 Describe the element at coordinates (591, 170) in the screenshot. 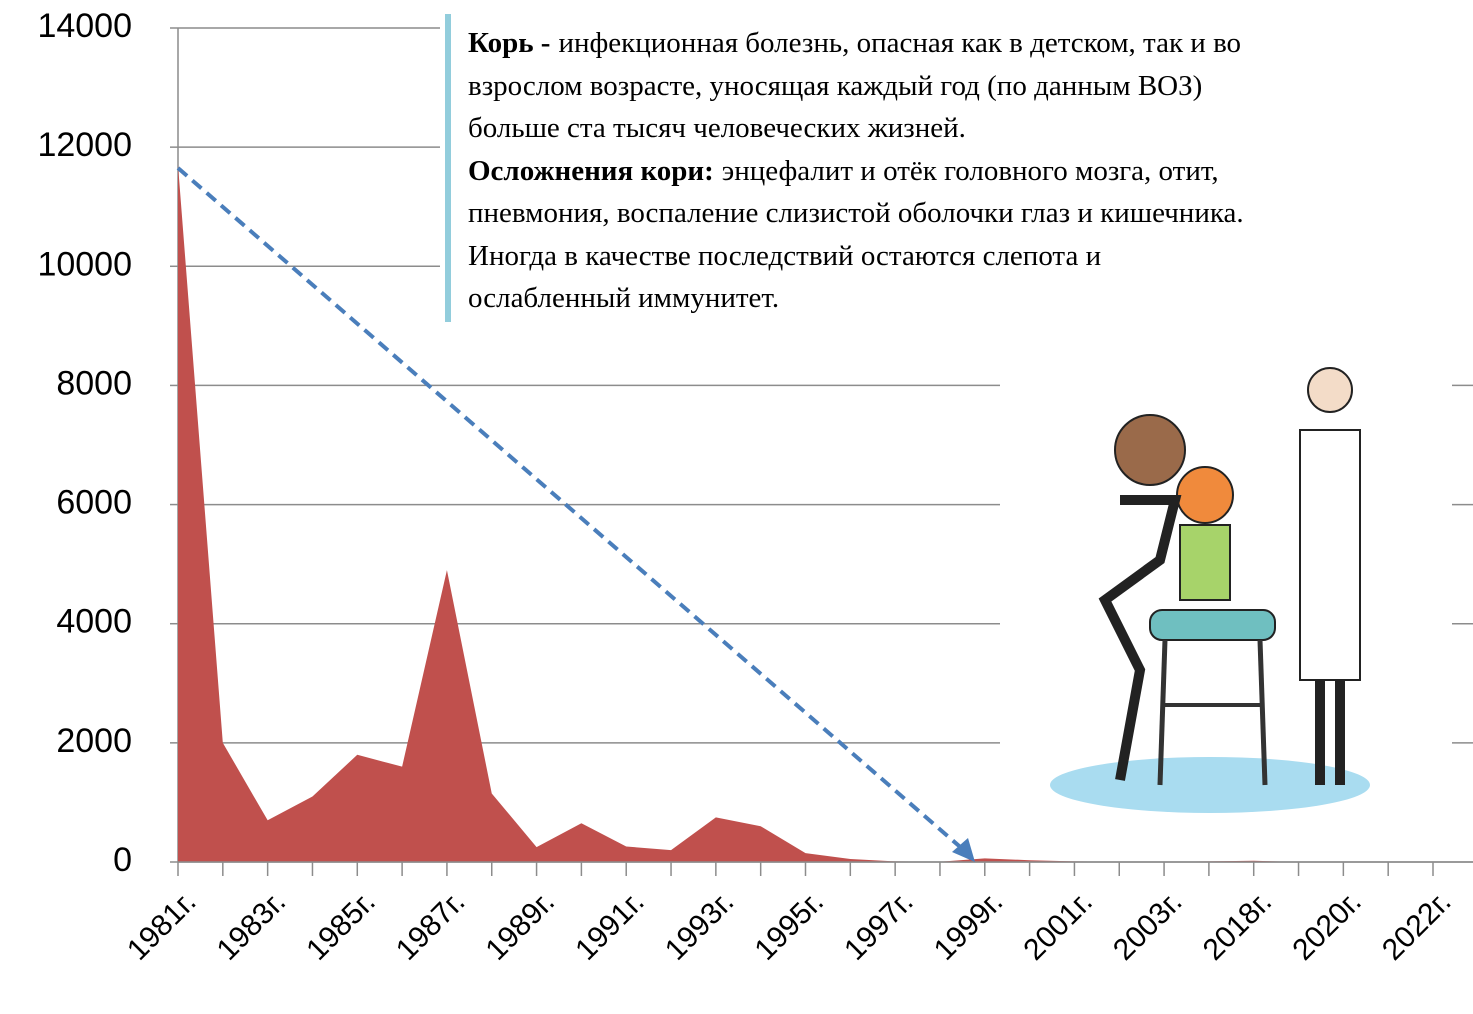

I see `annotation-bold: Осложнения кори:` at that location.